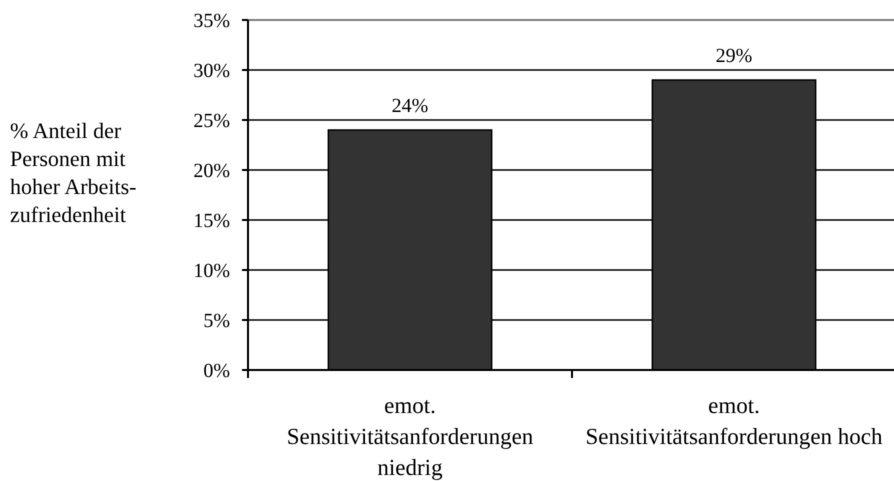 The width and height of the screenshot is (894, 481). I want to click on y-tick-label: 5%, so click(216, 321).